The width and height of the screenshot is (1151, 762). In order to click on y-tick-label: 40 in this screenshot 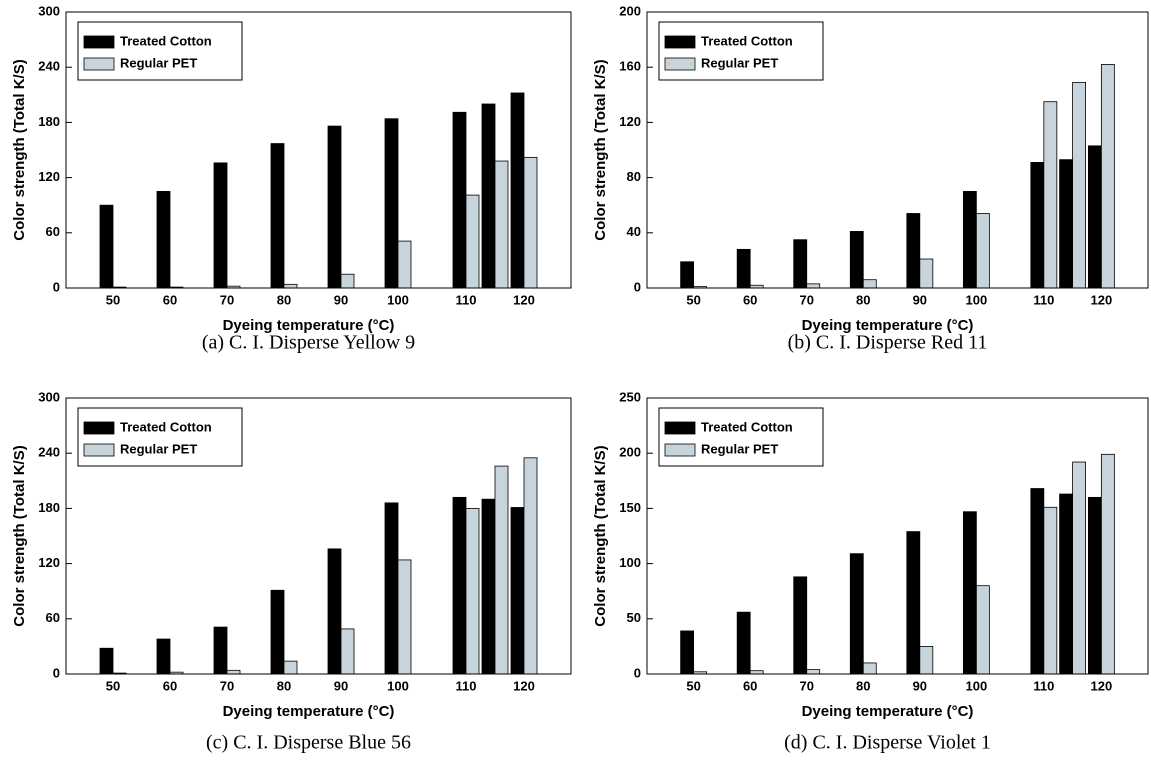, I will do `click(634, 231)`.